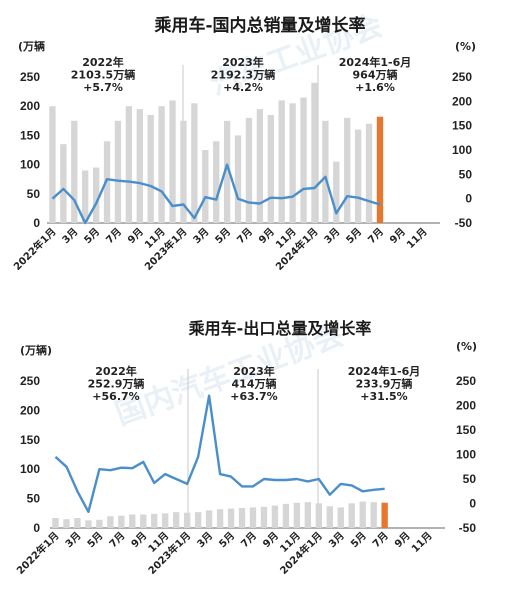 This screenshot has height=610, width=520. I want to click on annotation-line: +31.5%, so click(383, 396).